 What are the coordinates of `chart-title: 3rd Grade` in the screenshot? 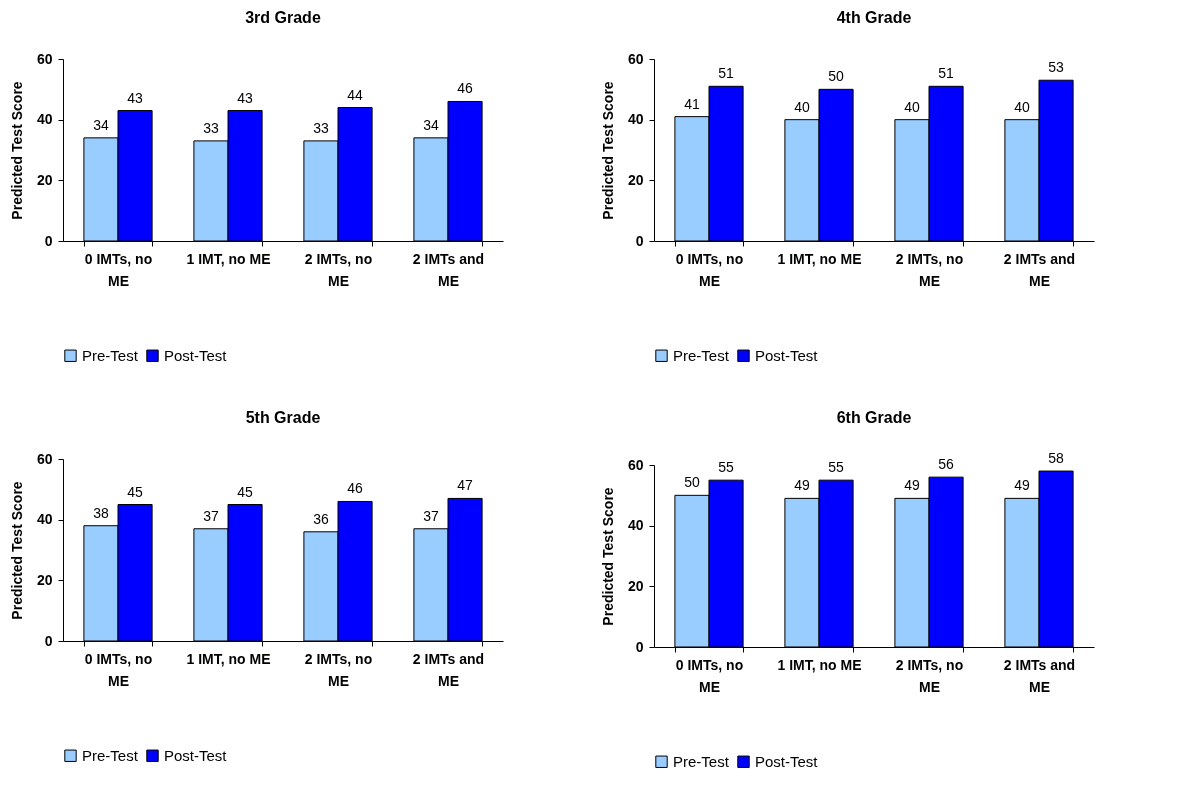 It's located at (283, 17).